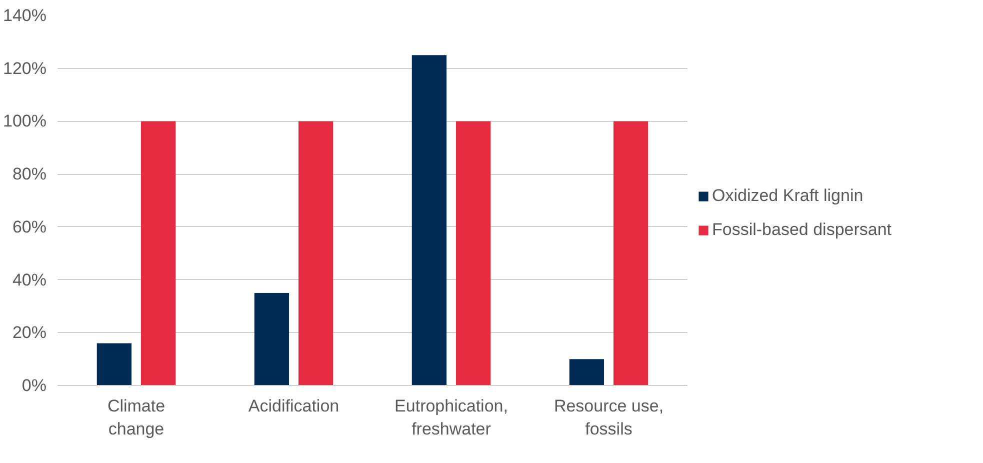 The height and width of the screenshot is (463, 983). I want to click on y-tick-label: 0%, so click(34, 385).